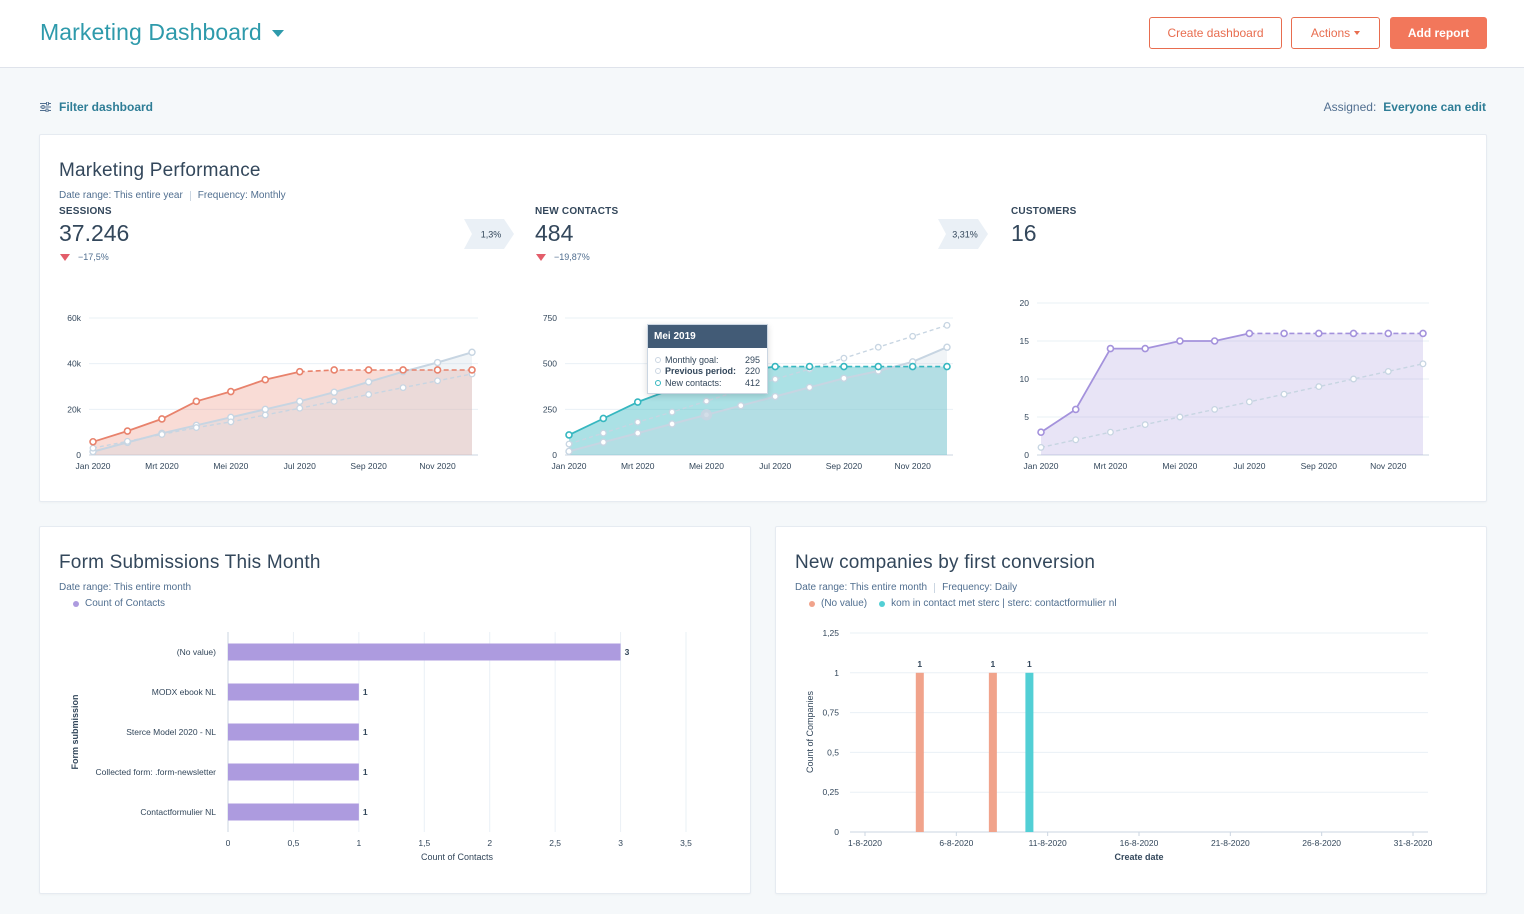  What do you see at coordinates (1321, 843) in the screenshot?
I see `x-tick-label: 26-8-2020` at bounding box center [1321, 843].